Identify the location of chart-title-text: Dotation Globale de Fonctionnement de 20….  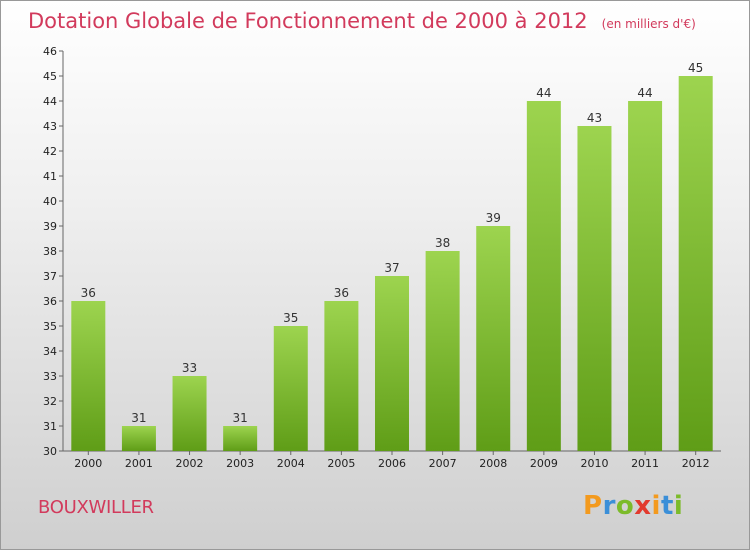
(308, 21).